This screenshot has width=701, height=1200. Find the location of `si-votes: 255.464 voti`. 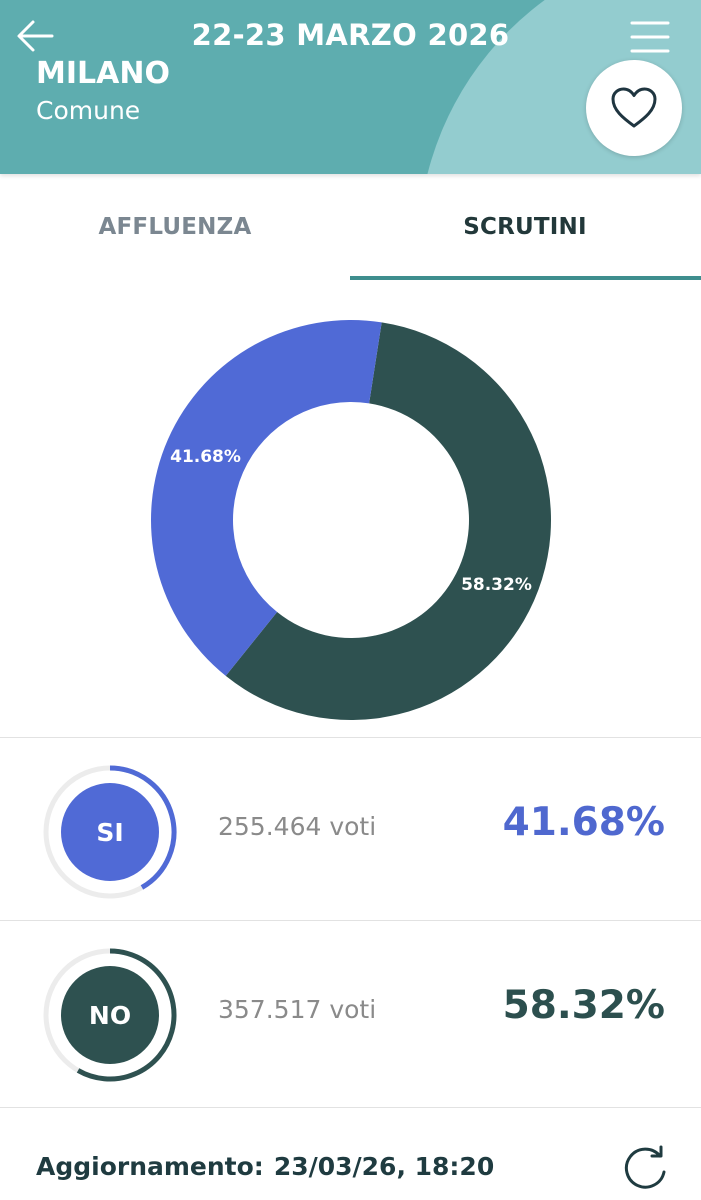

si-votes: 255.464 voti is located at coordinates (297, 826).